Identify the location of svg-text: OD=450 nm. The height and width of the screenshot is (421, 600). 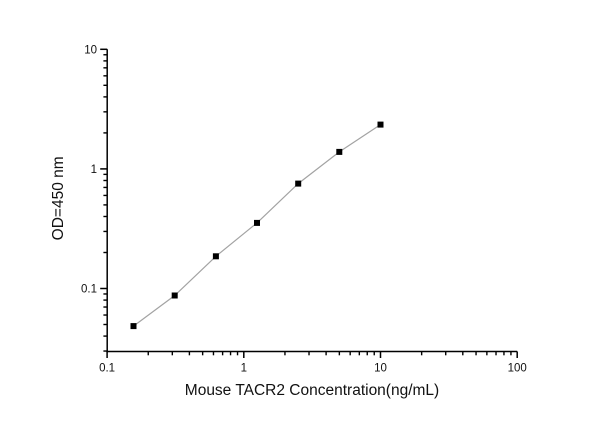
(58, 198).